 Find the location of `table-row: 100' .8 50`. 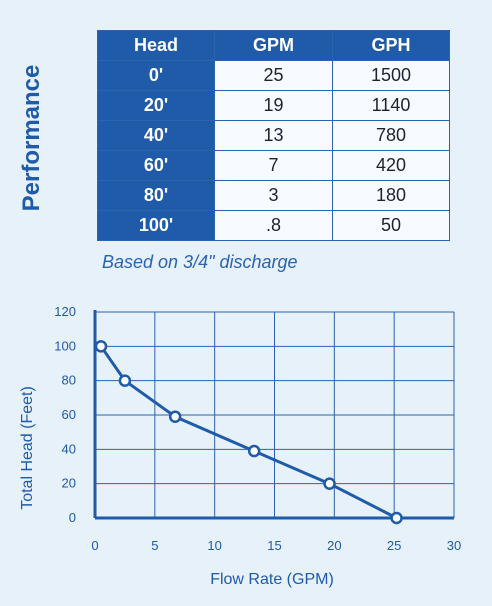

table-row: 100' .8 50 is located at coordinates (273, 225).